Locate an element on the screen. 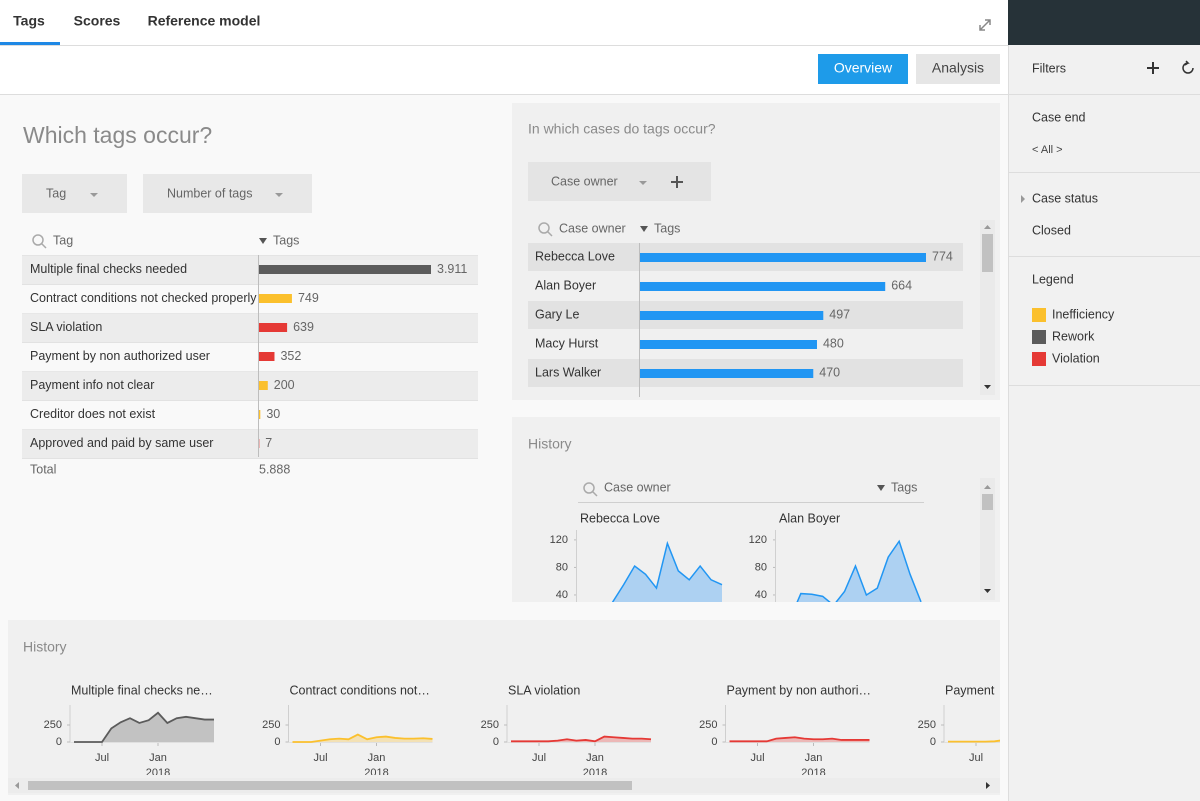  analysis-button-label: Analysis is located at coordinates (958, 68).